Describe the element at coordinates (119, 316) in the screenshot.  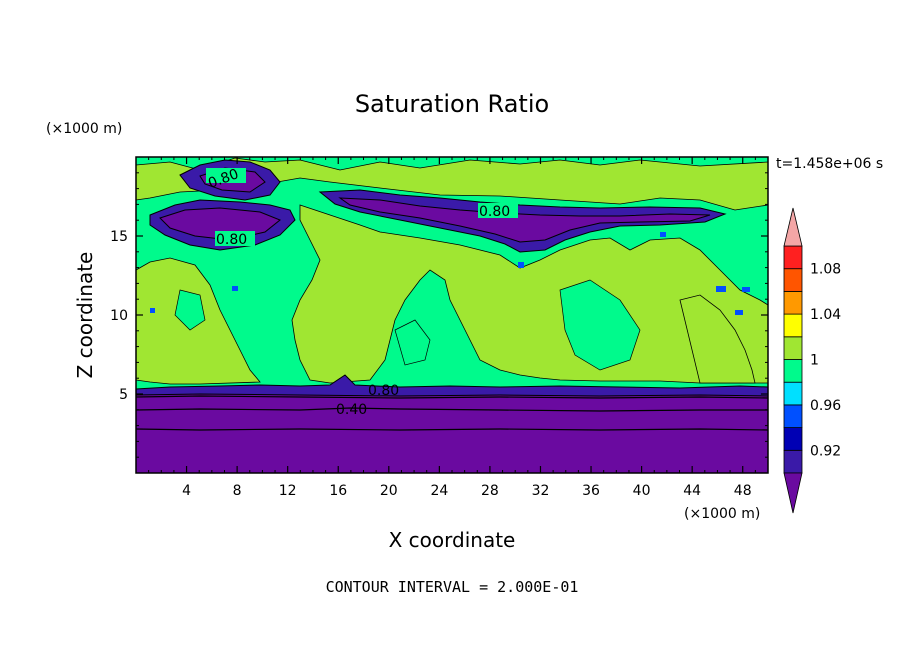
I see `y-tick-label: 10` at that location.